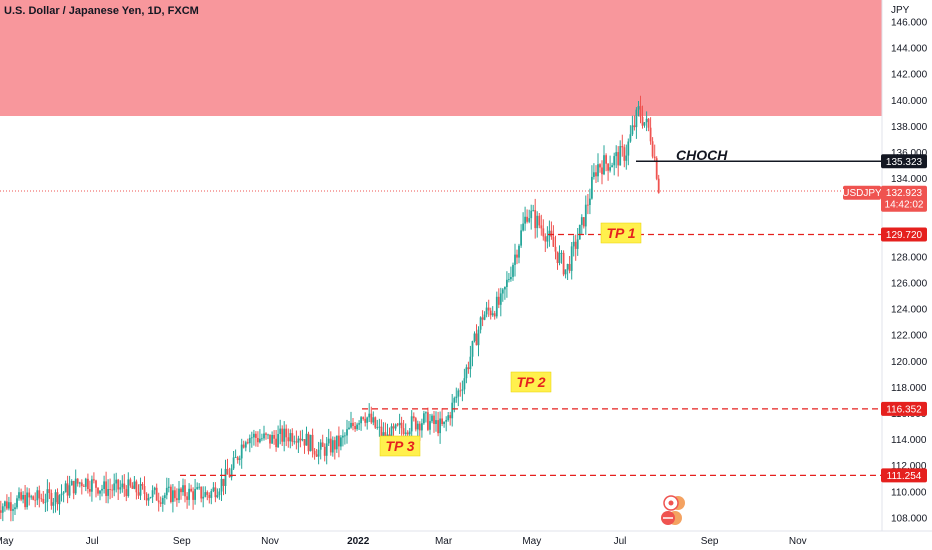 The width and height of the screenshot is (932, 550). I want to click on y-tick-label: 120.000, so click(909, 362).